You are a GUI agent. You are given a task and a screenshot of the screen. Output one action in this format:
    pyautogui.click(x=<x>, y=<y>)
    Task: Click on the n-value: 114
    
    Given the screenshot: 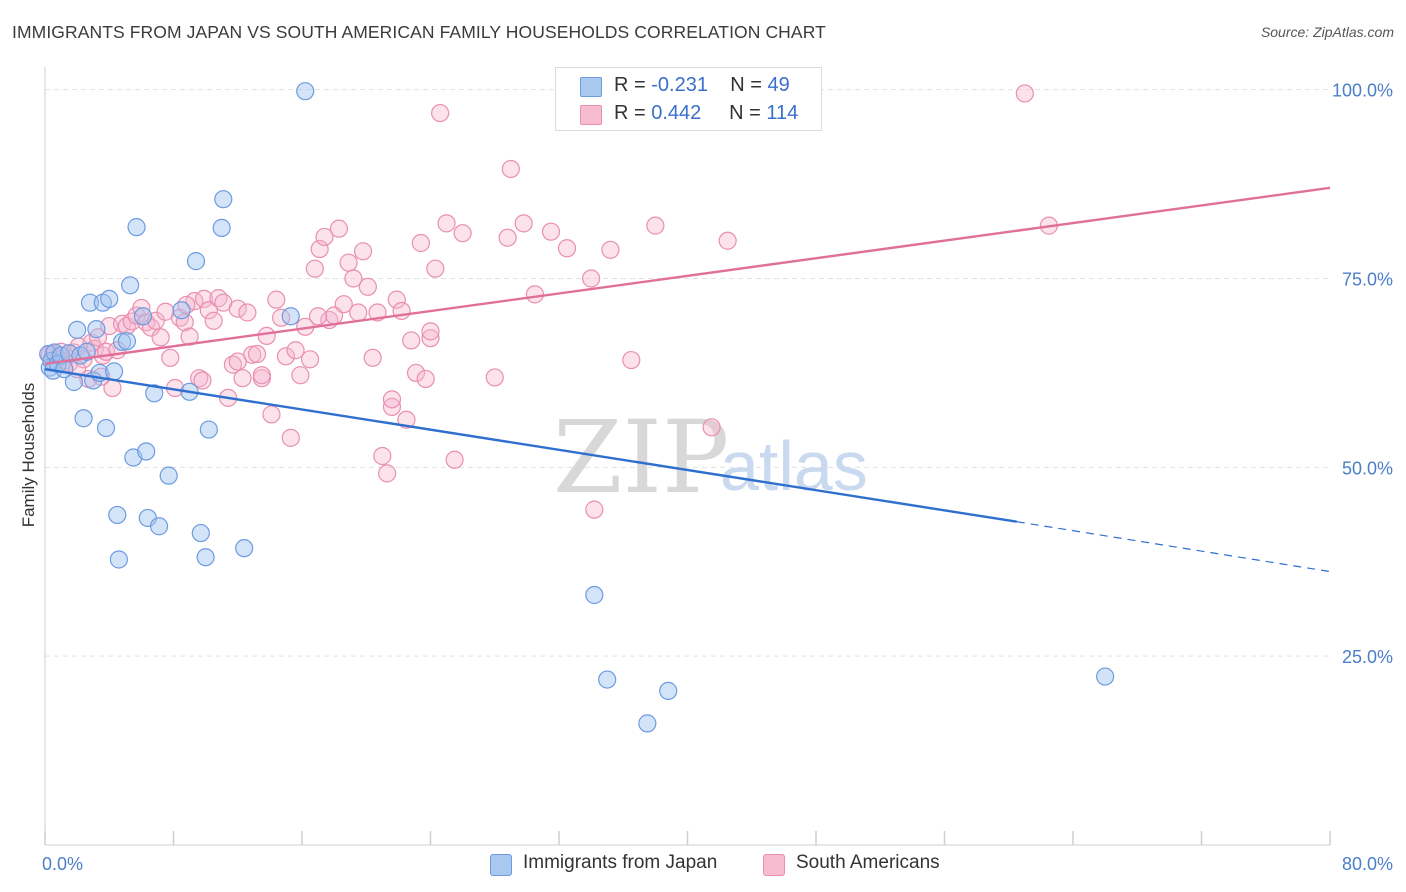 What is the action you would take?
    pyautogui.click(x=782, y=113)
    